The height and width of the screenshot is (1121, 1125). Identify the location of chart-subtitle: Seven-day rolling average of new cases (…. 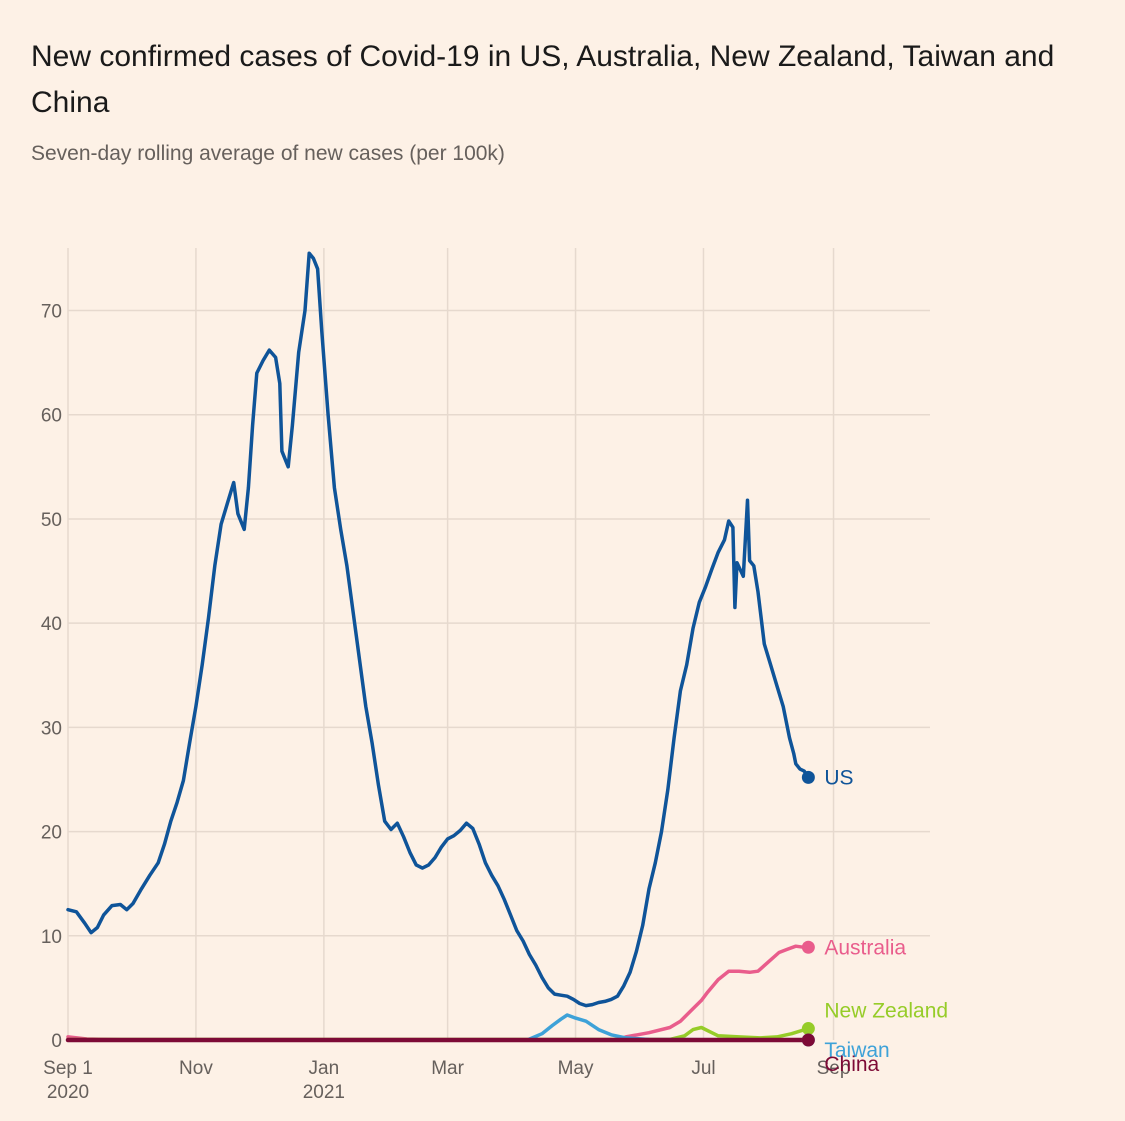
(268, 153).